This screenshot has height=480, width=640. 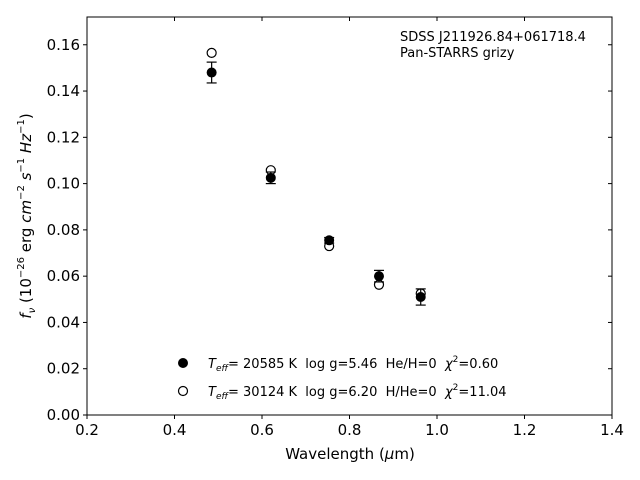 What do you see at coordinates (63, 276) in the screenshot?
I see `y-tick-label: 0.06` at bounding box center [63, 276].